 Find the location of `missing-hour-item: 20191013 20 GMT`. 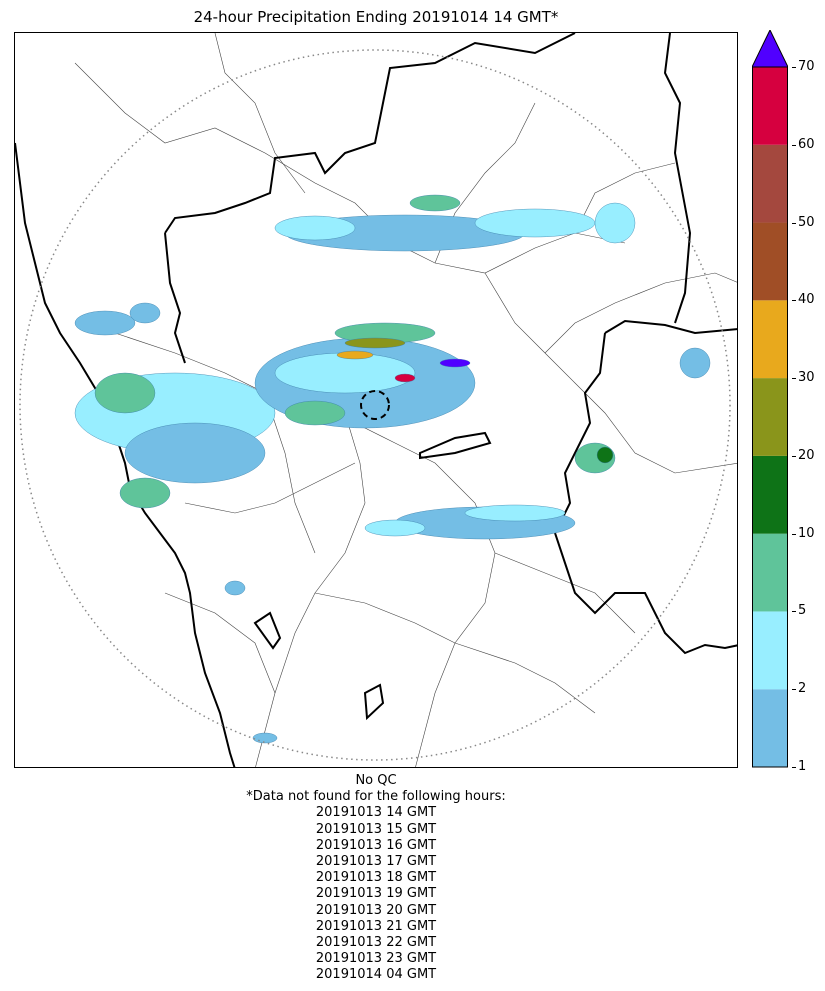

missing-hour-item: 20191013 20 GMT is located at coordinates (376, 910).